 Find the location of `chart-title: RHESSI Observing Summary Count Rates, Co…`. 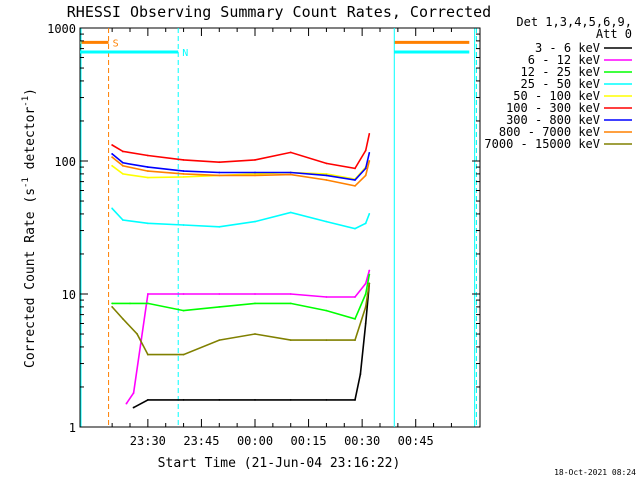

chart-title: RHESSI Observing Summary Count Rates, Co… is located at coordinates (279, 12).